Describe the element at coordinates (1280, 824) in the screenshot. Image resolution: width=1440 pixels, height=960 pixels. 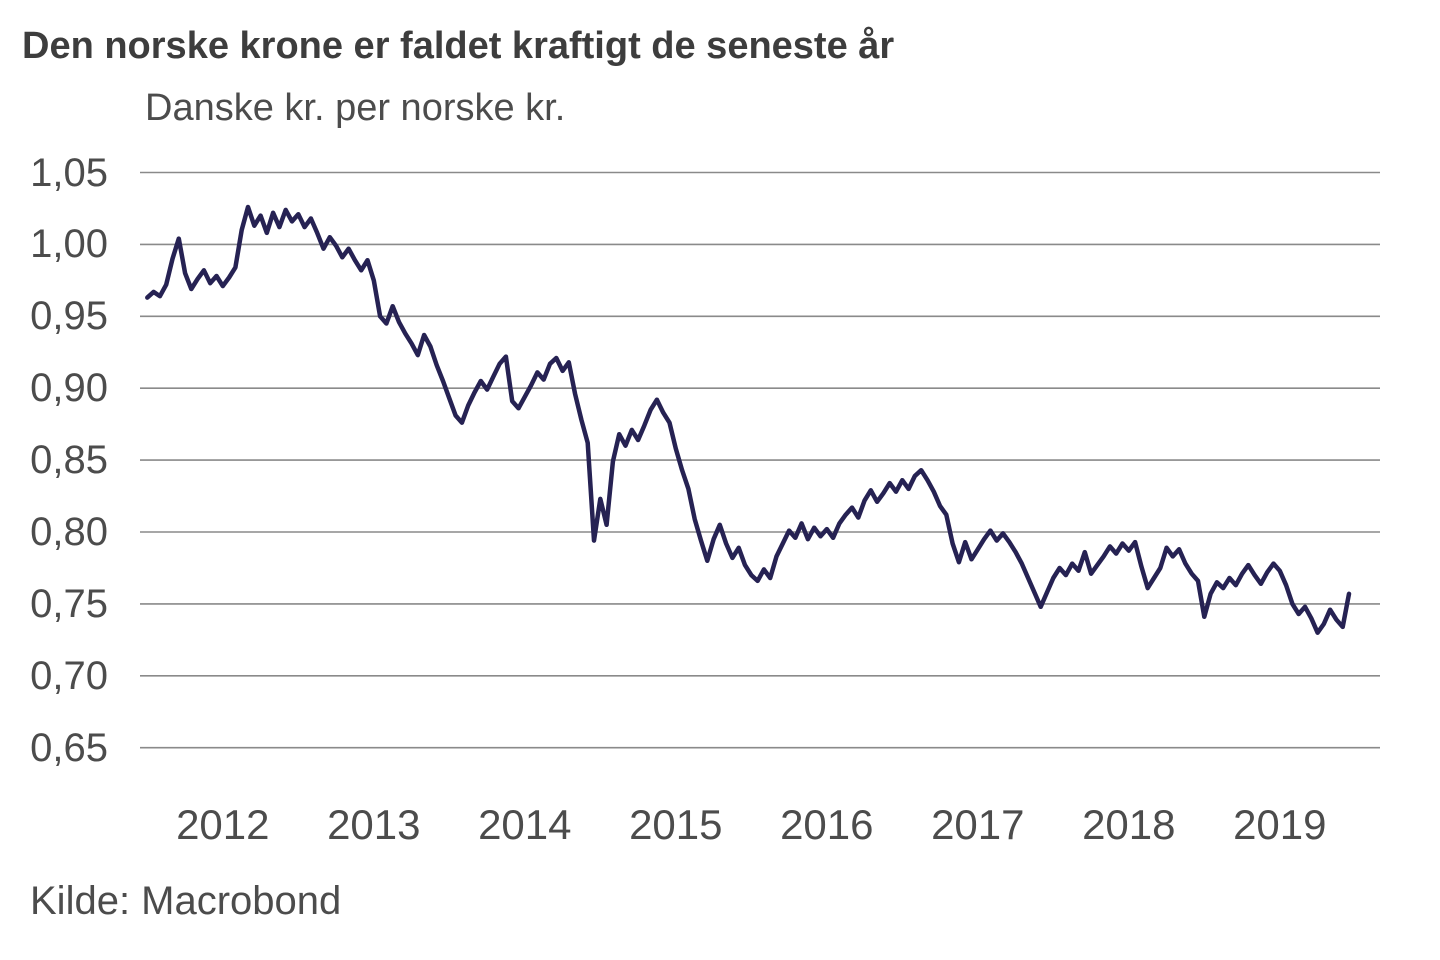
I see `x-axis-tick-label: 2019` at that location.